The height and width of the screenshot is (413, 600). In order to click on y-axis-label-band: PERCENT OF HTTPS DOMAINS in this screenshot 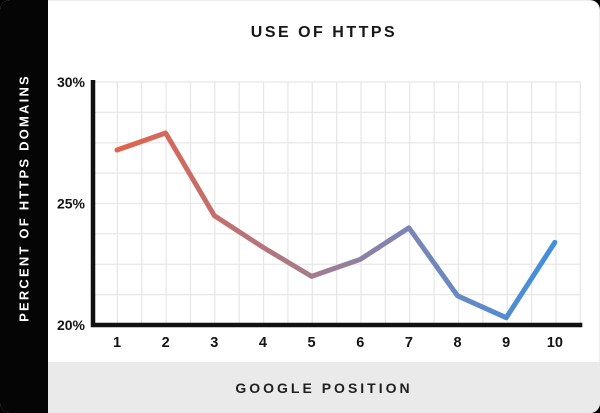, I will do `click(24, 206)`.